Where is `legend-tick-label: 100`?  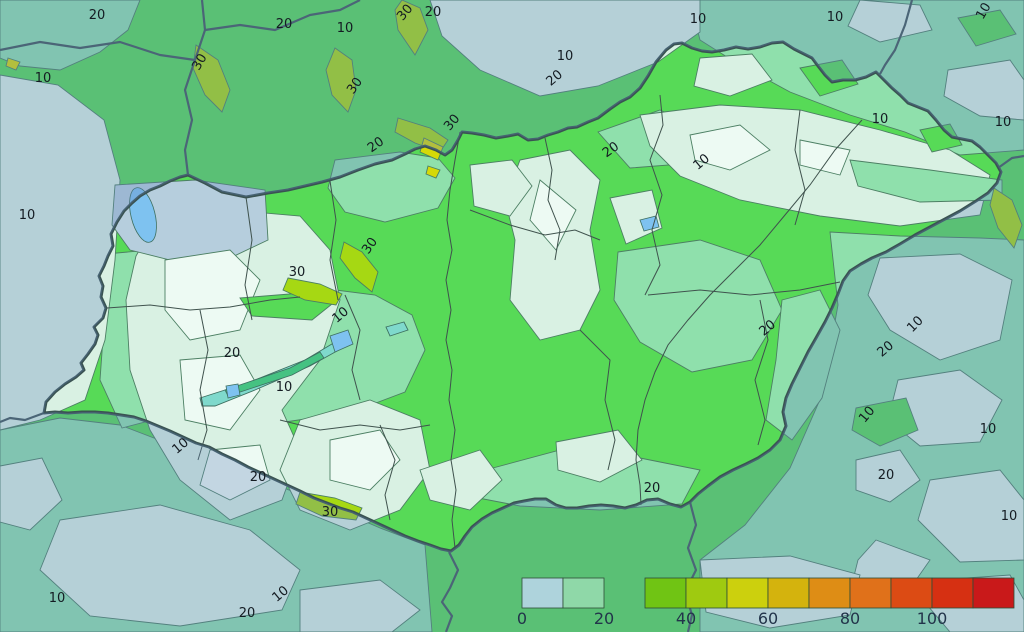 legend-tick-label: 100 is located at coordinates (932, 618).